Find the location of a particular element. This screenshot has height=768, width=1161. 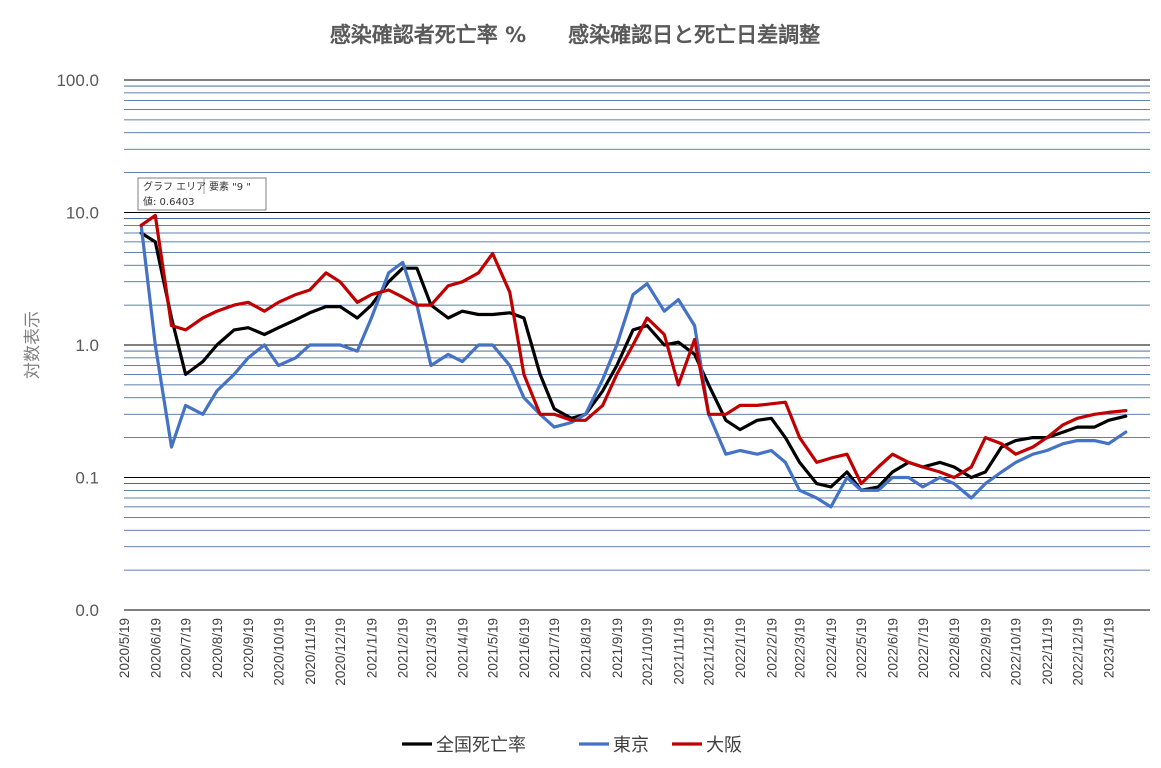

x-tick-label: 2021/9/19 is located at coordinates (617, 648).